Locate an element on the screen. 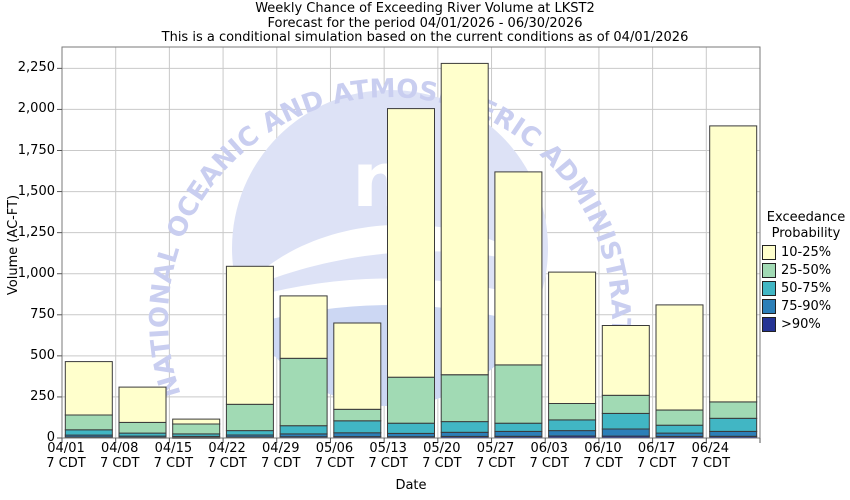 The width and height of the screenshot is (850, 500). y-tick-label: 2,000 is located at coordinates (36, 109).